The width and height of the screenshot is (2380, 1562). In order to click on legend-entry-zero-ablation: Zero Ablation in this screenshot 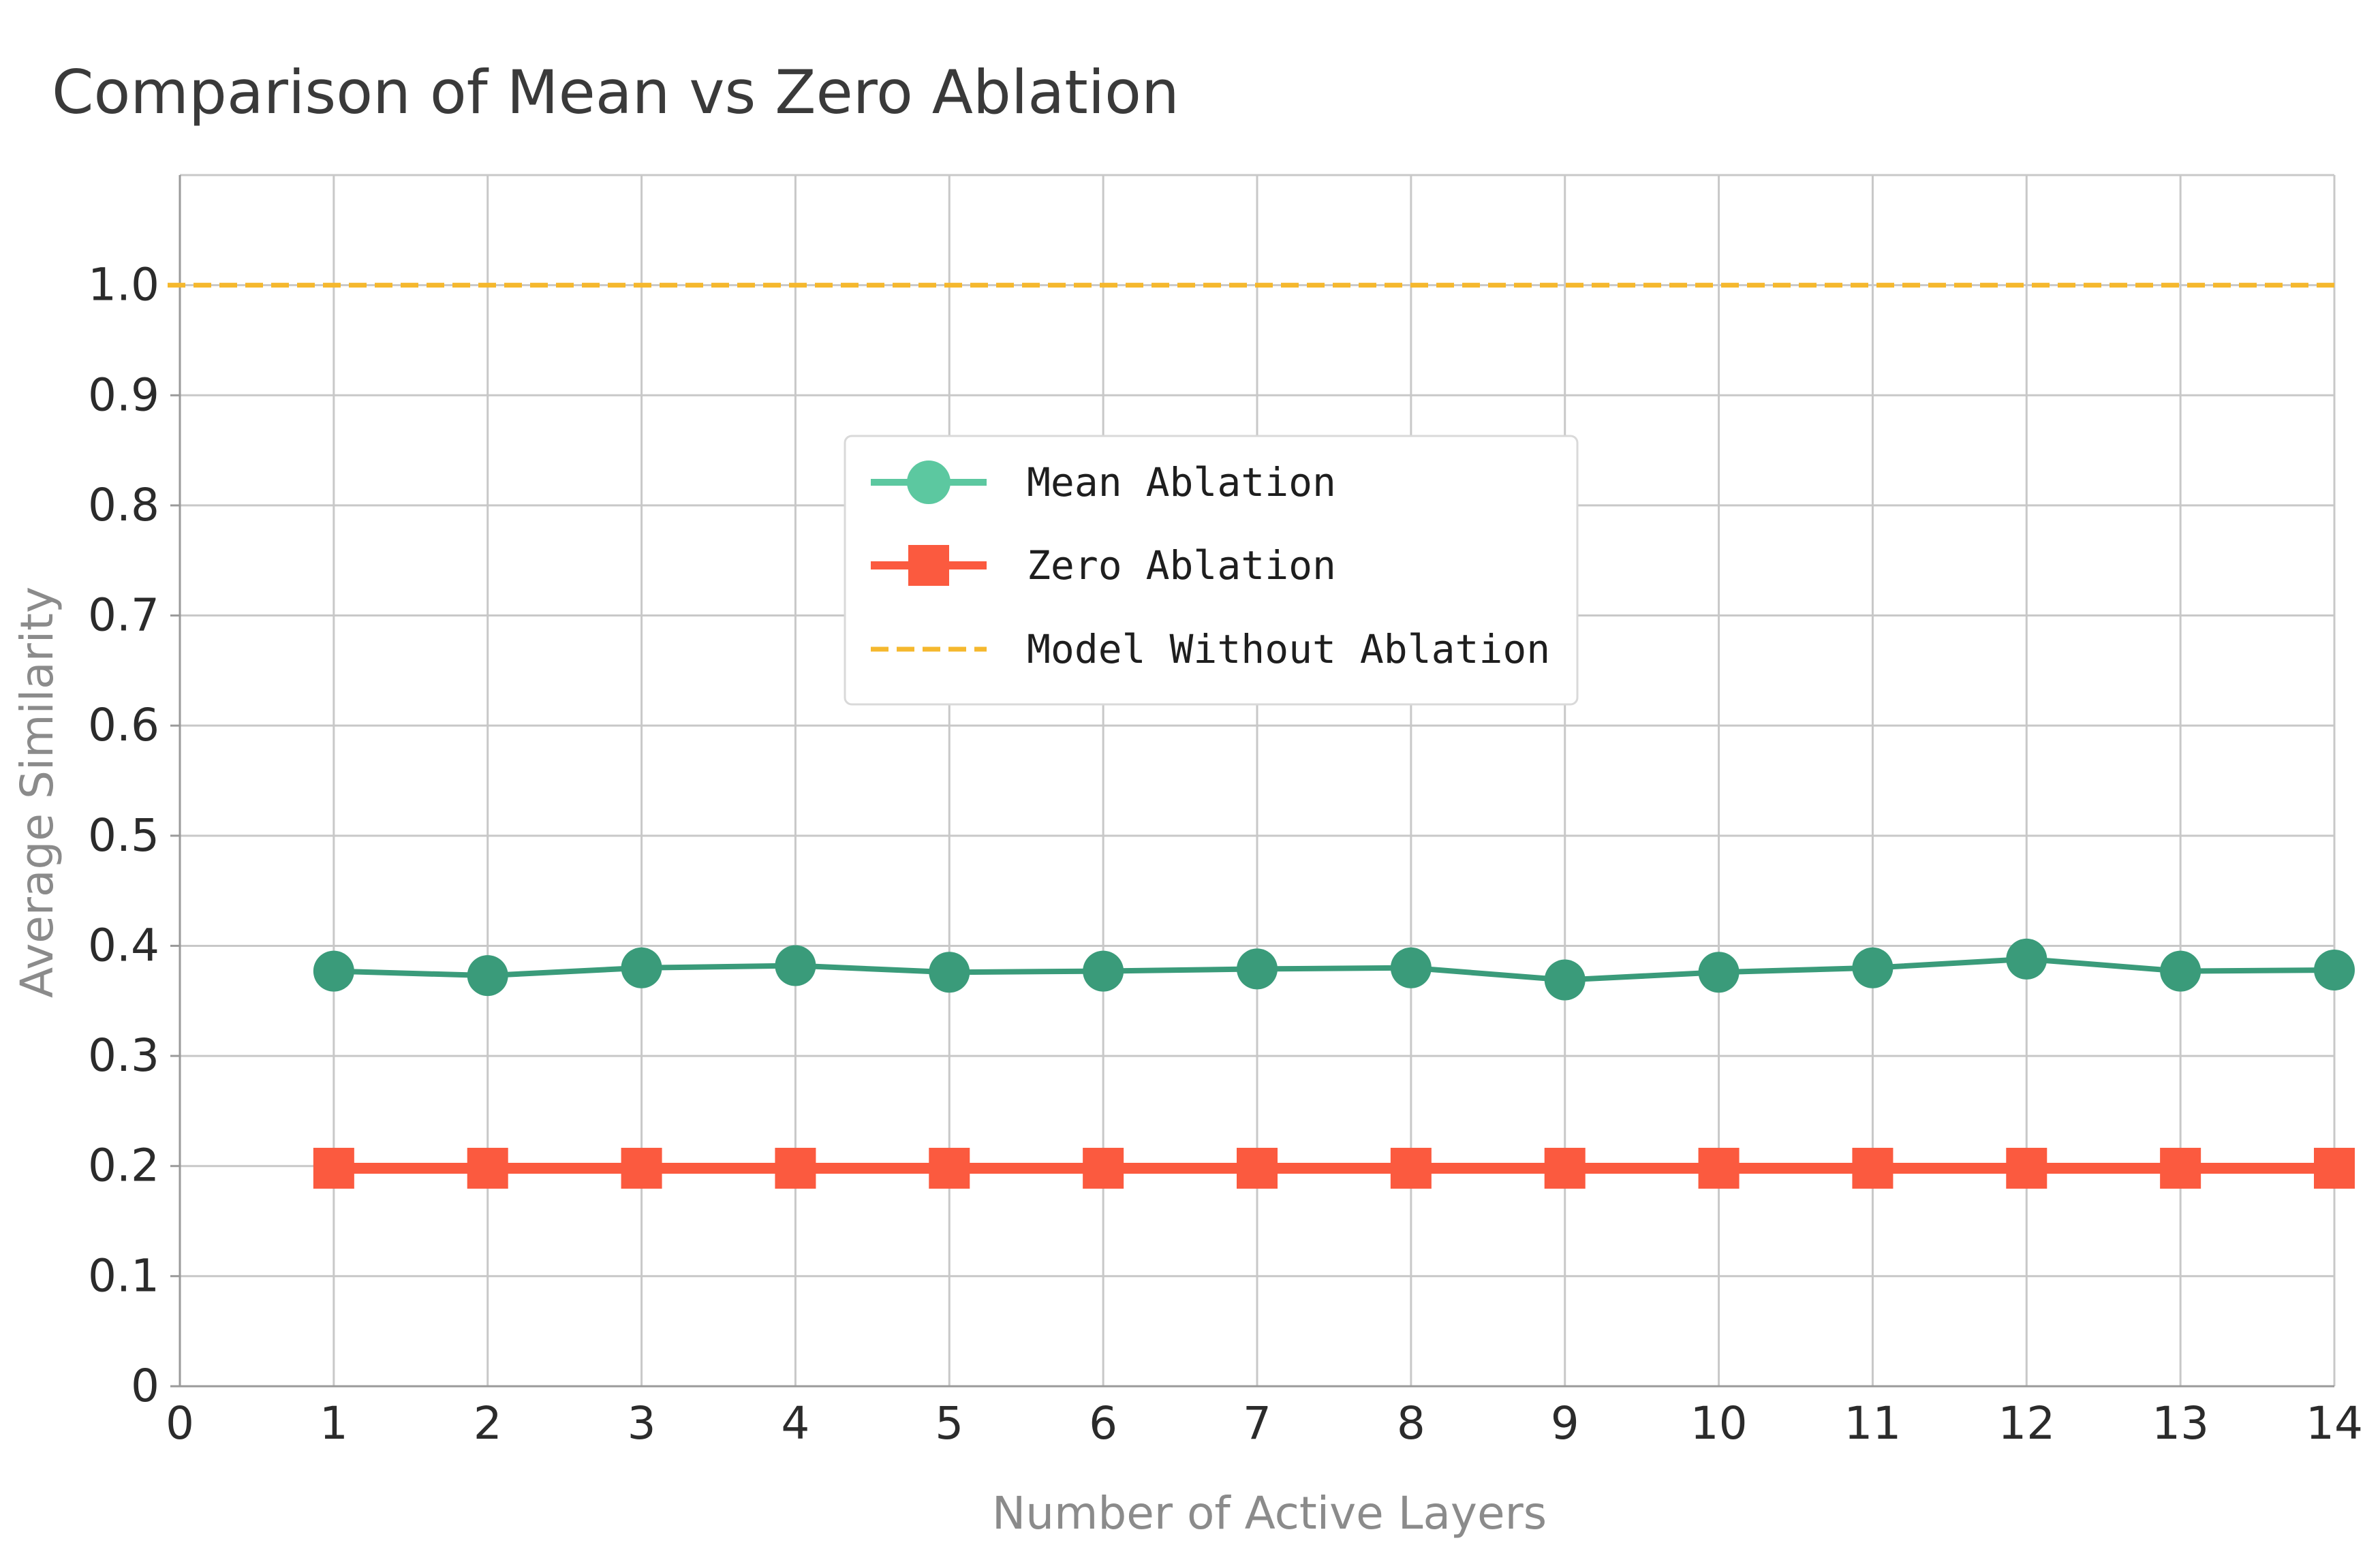, I will do `click(1103, 565)`.